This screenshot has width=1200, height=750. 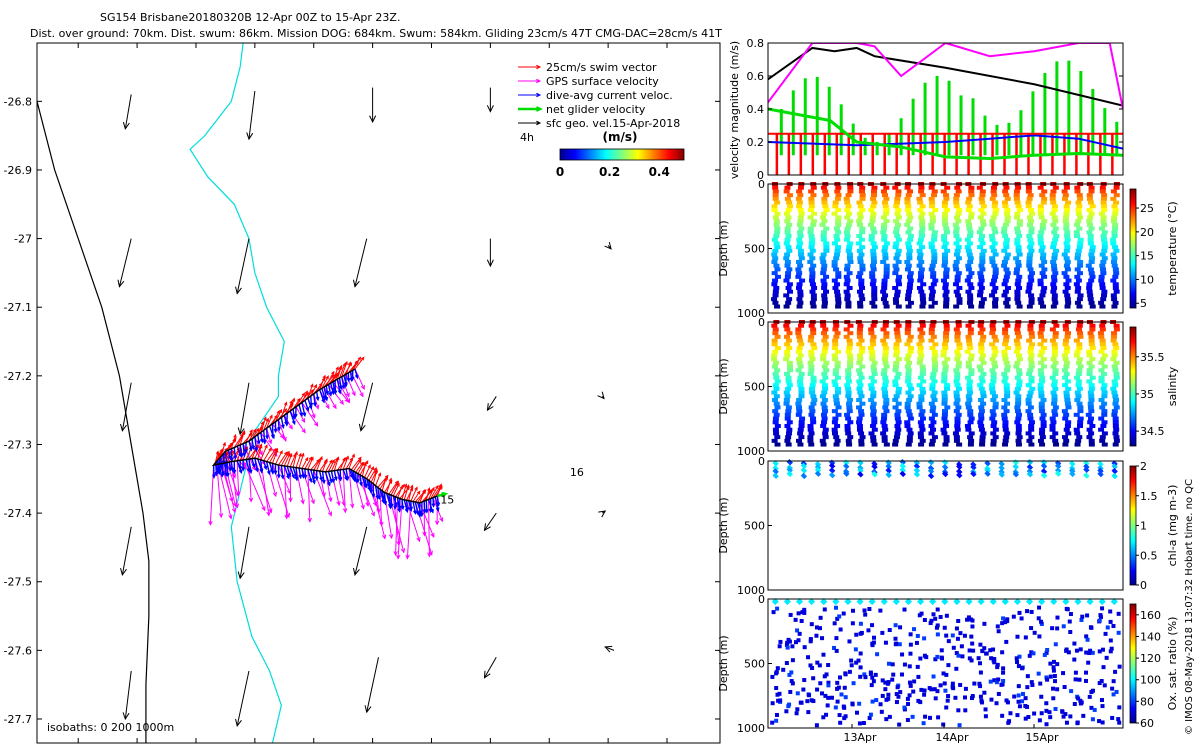 What do you see at coordinates (310, 391) in the screenshot?
I see `swim-vector-arrow` at bounding box center [310, 391].